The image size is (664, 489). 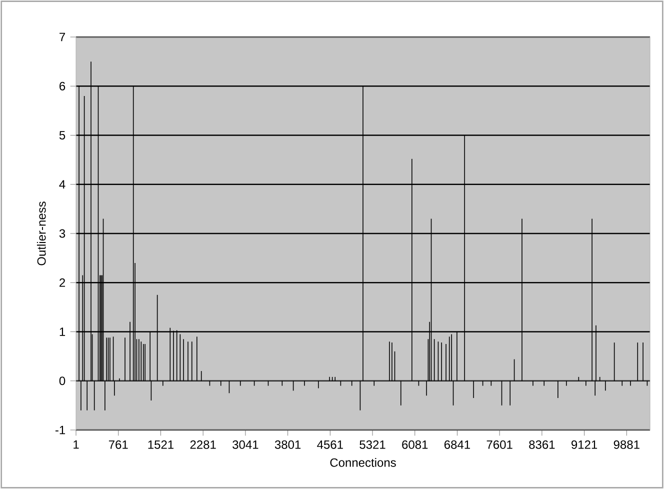 I want to click on y-tick-label: -1, so click(x=60, y=430).